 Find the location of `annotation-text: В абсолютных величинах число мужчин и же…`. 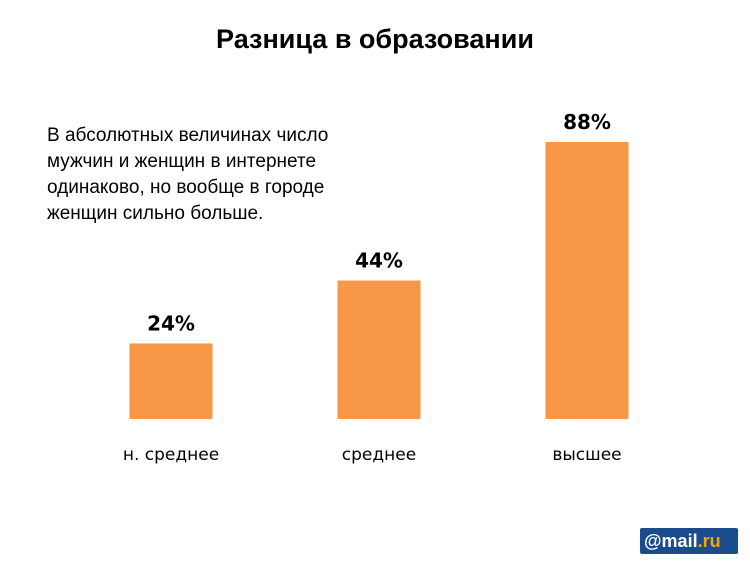

annotation-text: В абсолютных величинах число мужчин и же… is located at coordinates (188, 174).